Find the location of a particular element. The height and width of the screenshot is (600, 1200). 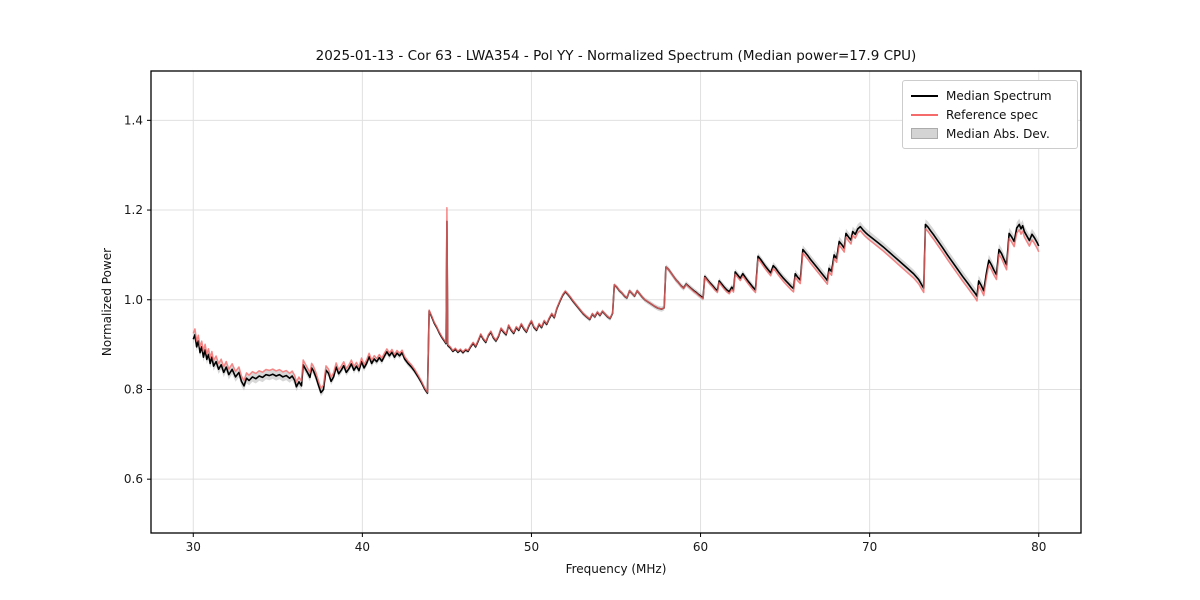

x-tick-label: 30 is located at coordinates (193, 547).